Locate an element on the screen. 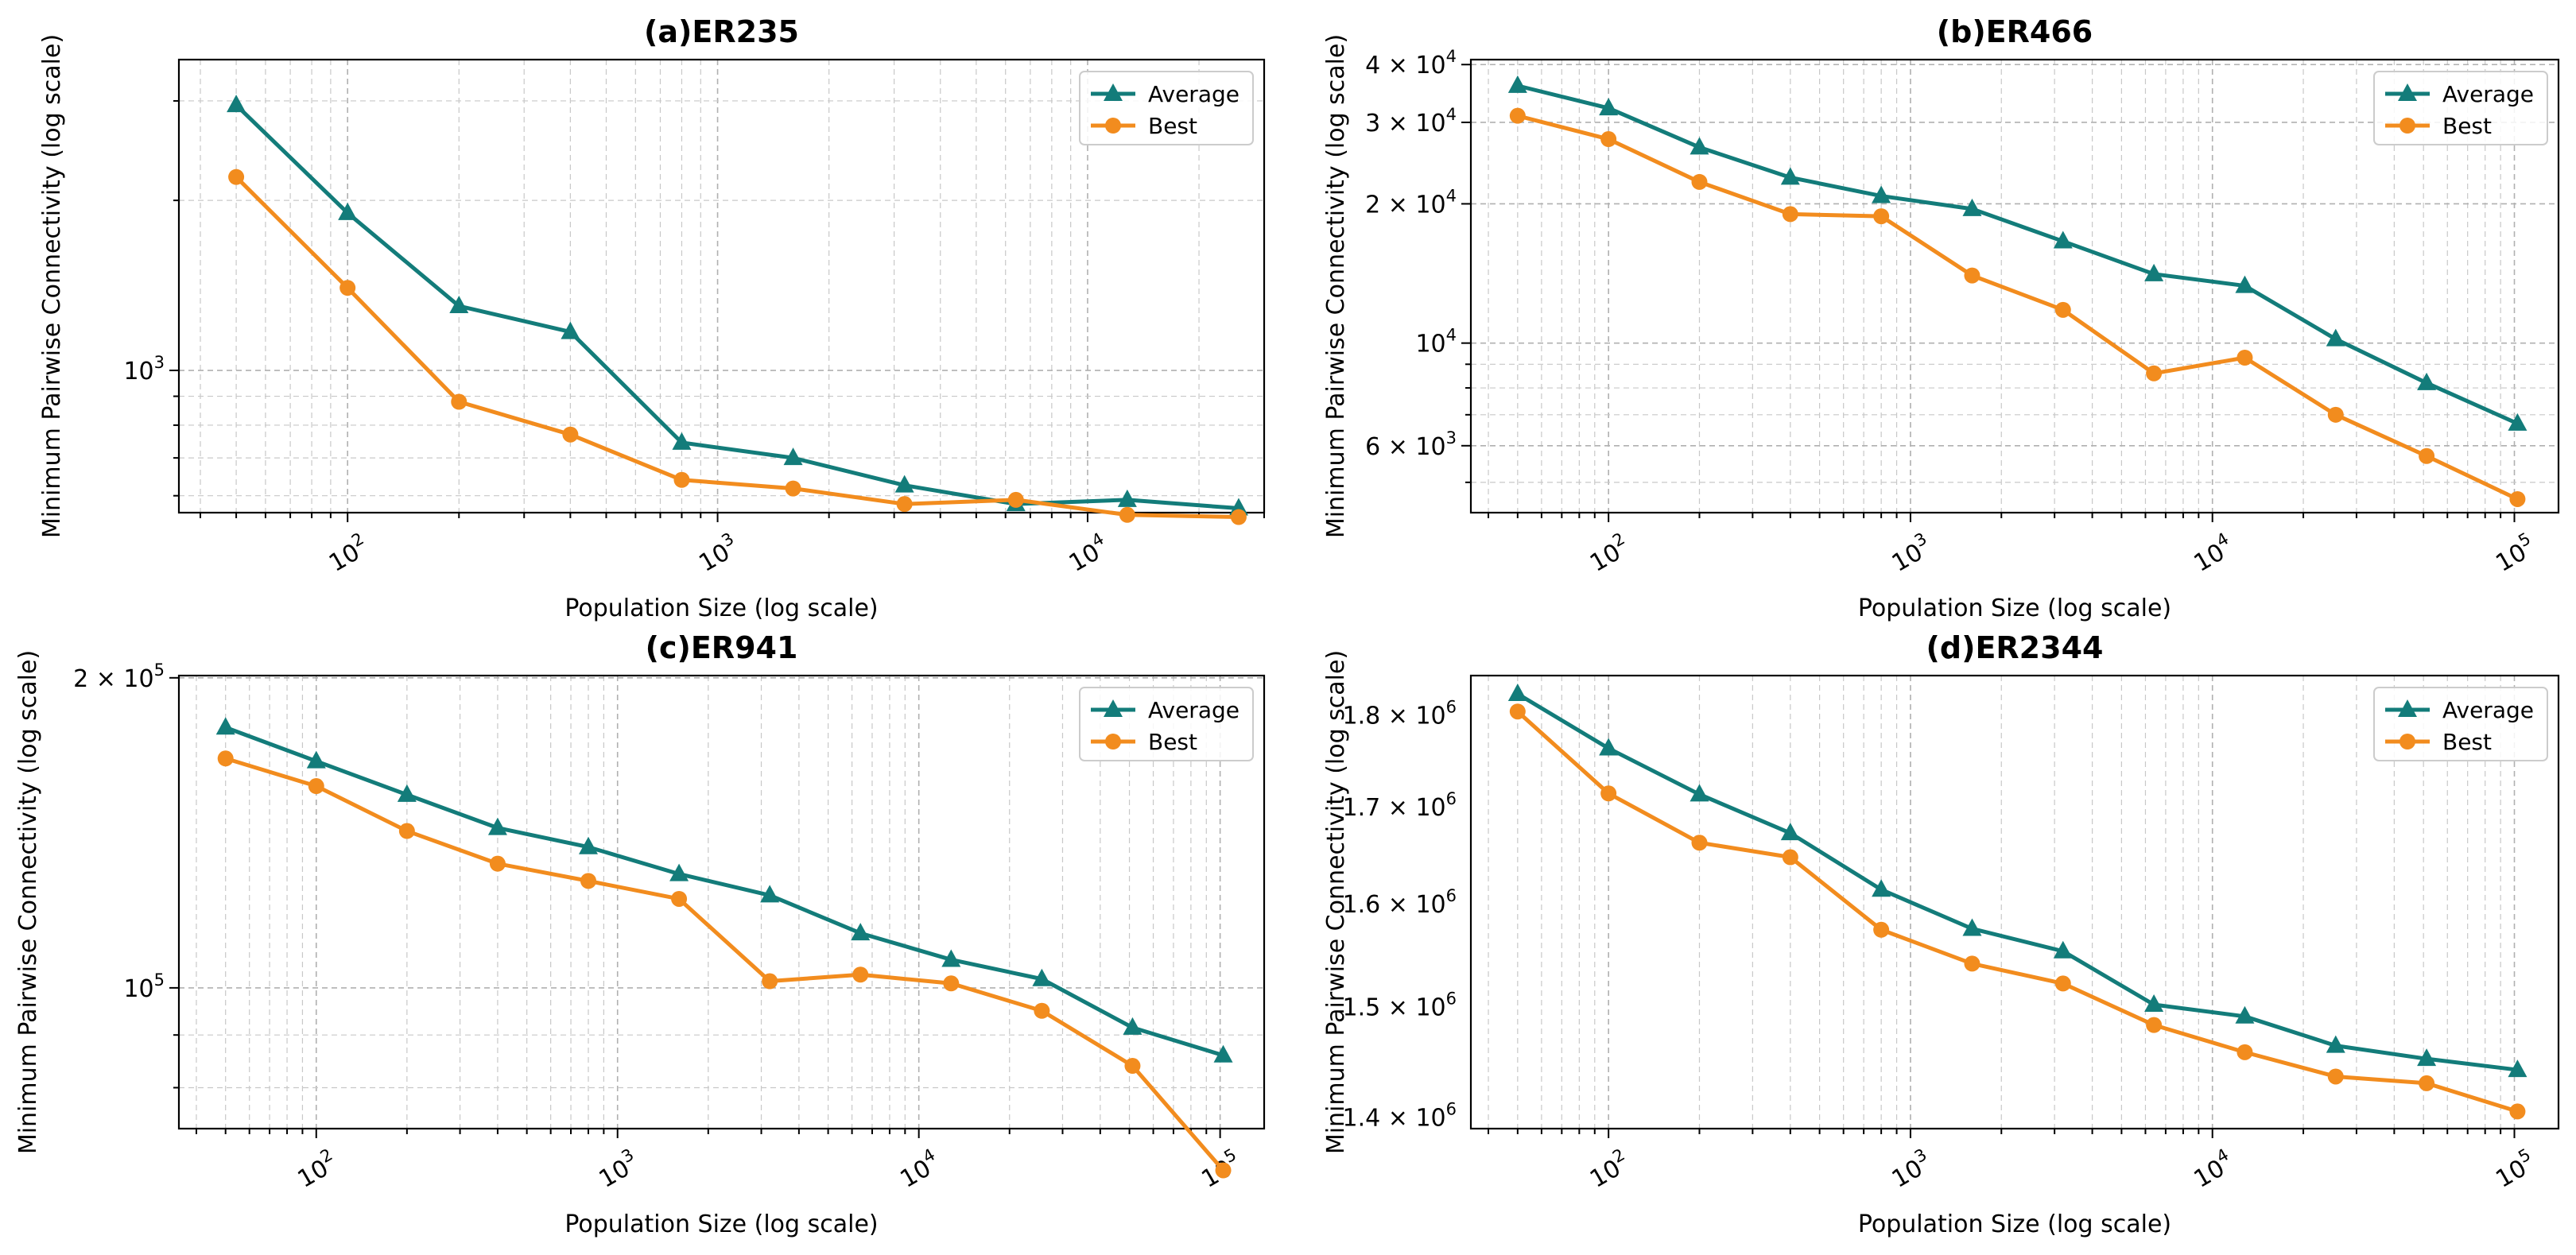 Image resolution: width=2576 pixels, height=1255 pixels. x-tick-label: 10⁵ is located at coordinates (2514, 1169).